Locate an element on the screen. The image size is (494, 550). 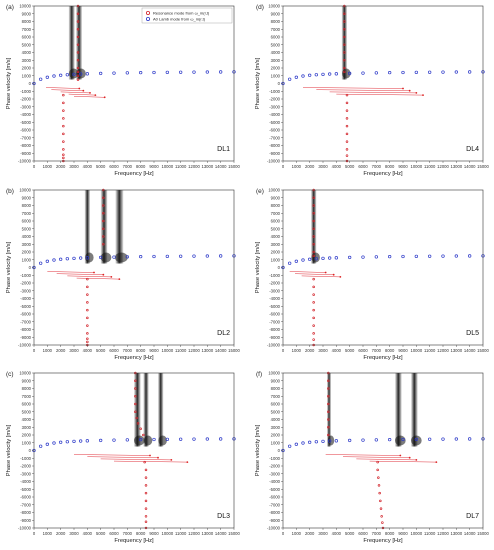
x-tick-label: 1000 is located at coordinates (48, 166).